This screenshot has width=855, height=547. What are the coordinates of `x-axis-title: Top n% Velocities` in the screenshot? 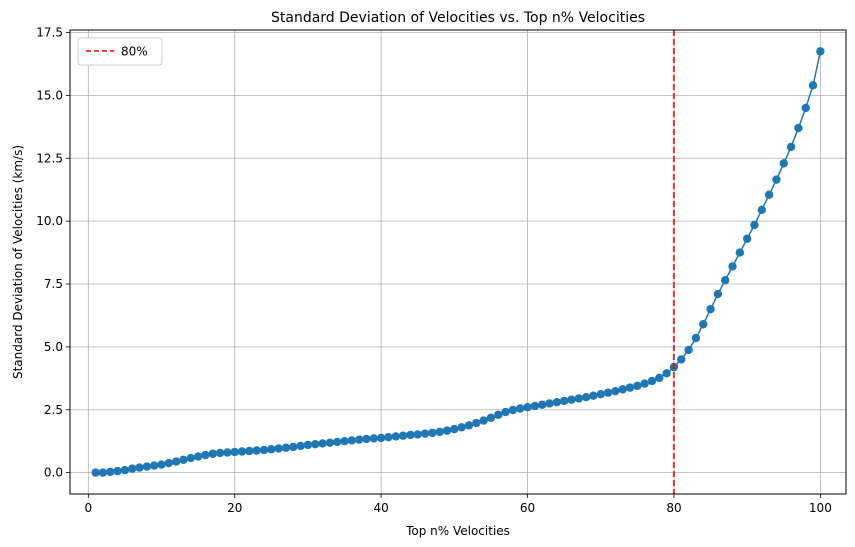 It's located at (457, 531).